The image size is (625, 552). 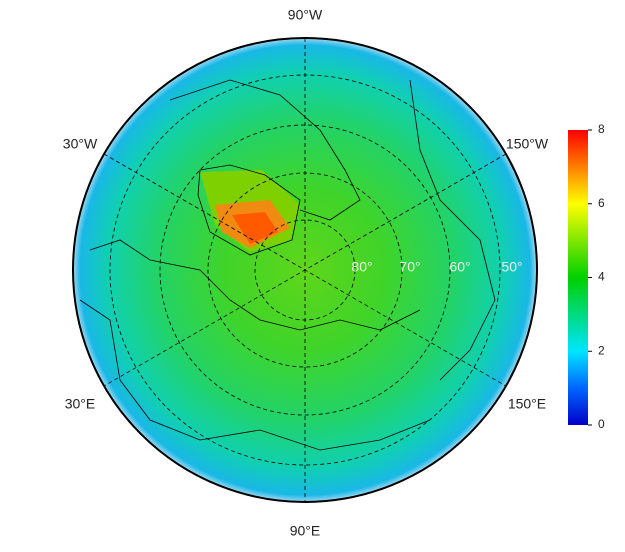 I want to click on lon-label: 30°W, so click(x=80, y=144).